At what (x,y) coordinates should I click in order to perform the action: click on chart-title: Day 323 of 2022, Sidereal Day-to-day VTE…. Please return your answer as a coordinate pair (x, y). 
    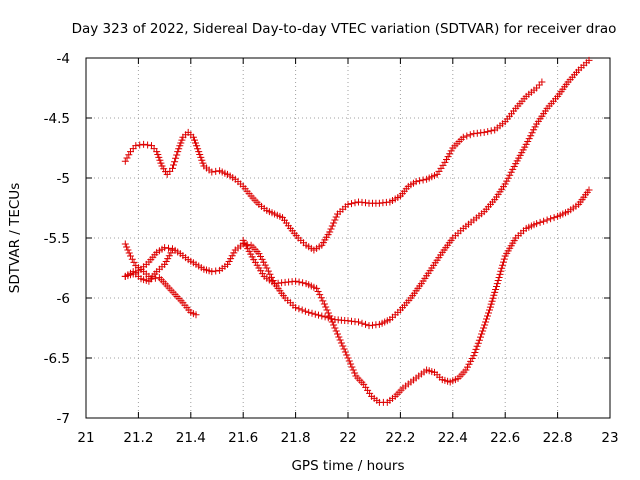
    Looking at the image, I should click on (344, 29).